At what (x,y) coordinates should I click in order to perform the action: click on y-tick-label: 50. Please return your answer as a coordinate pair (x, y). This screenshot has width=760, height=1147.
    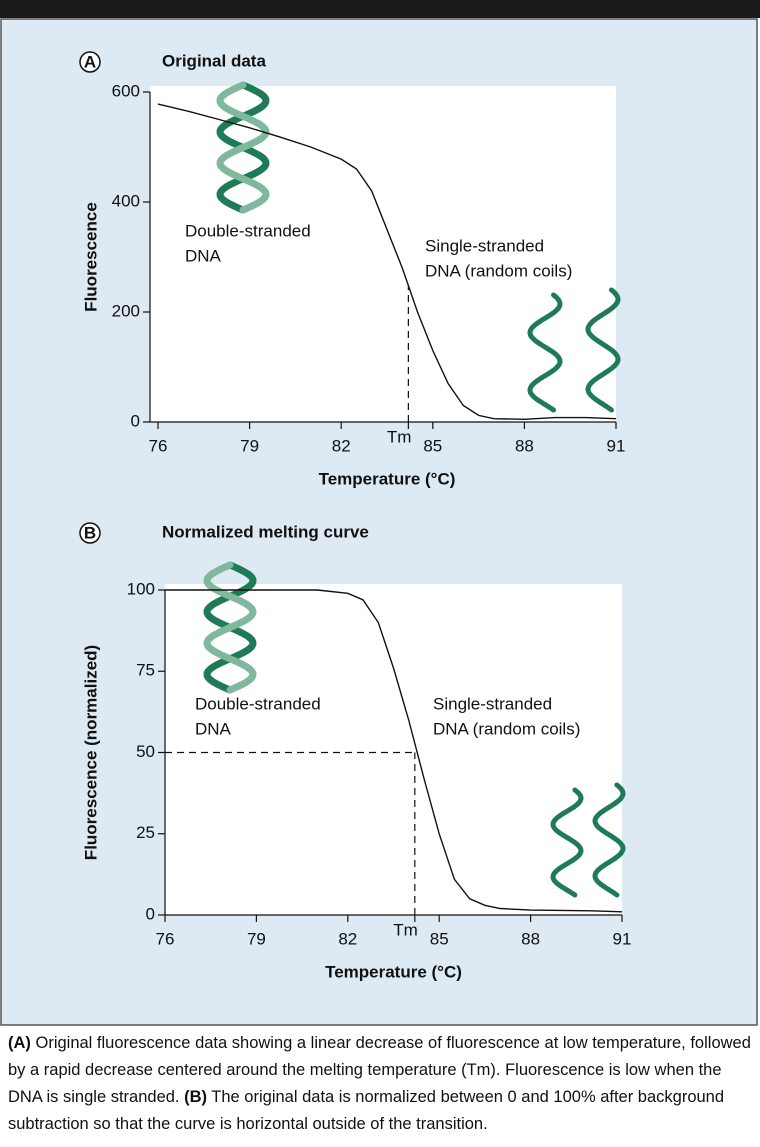
    Looking at the image, I should click on (145, 751).